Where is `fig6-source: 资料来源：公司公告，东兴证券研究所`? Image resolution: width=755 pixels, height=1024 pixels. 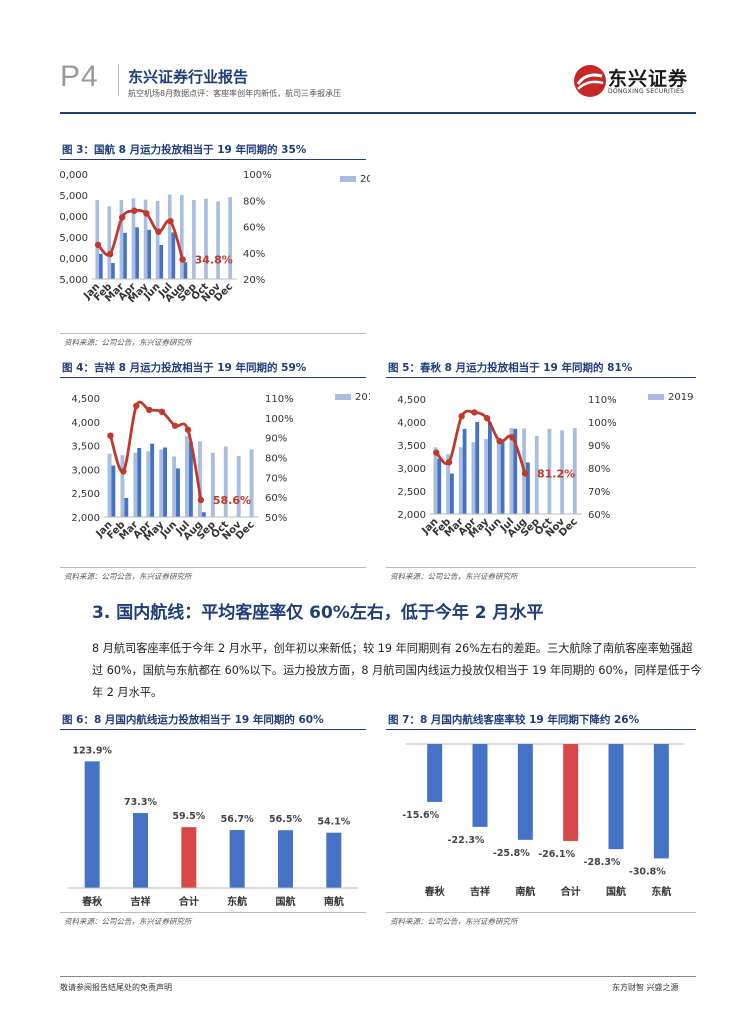
fig6-source: 资料来源：公司公告，东兴证券研究所 is located at coordinates (128, 921).